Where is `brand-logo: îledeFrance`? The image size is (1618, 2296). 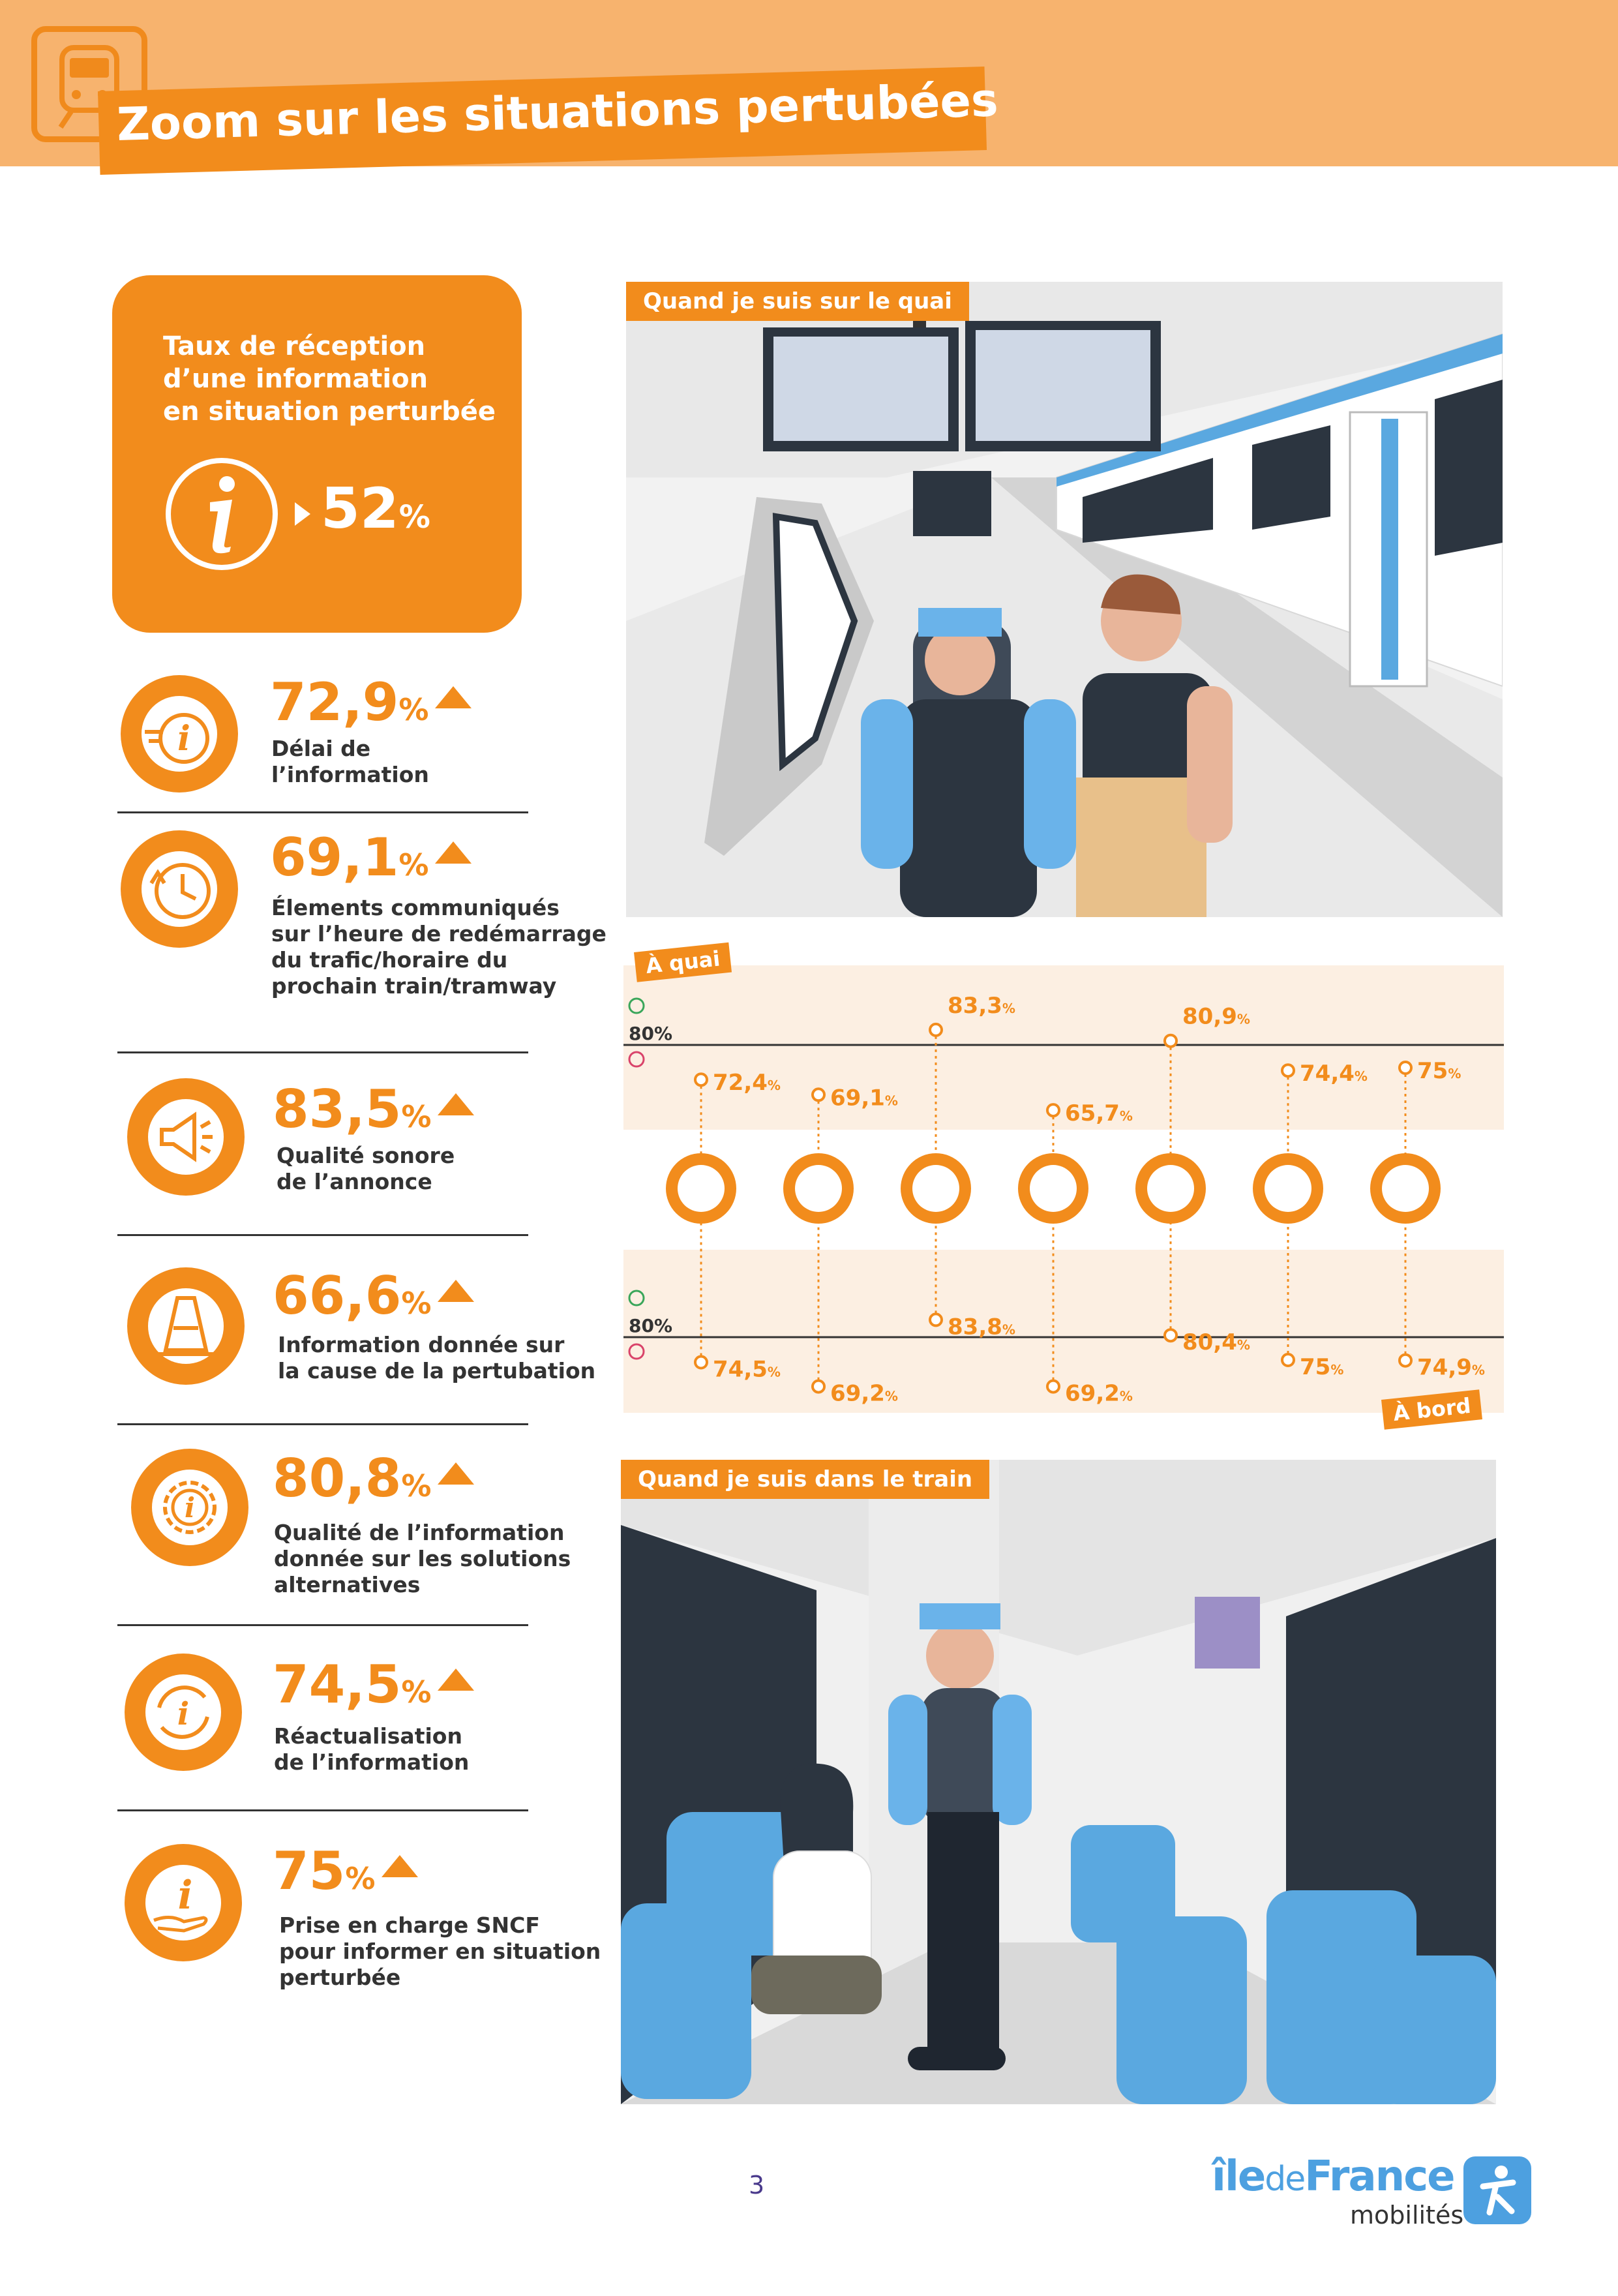 brand-logo: îledeFrance is located at coordinates (1334, 2176).